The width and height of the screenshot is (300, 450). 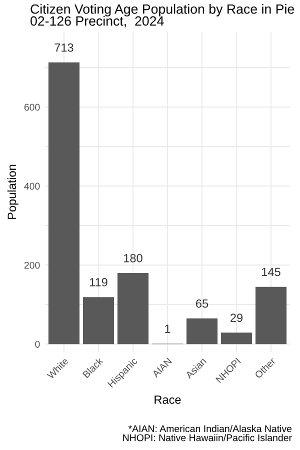 I want to click on y-axis-title: Population, so click(x=12, y=191).